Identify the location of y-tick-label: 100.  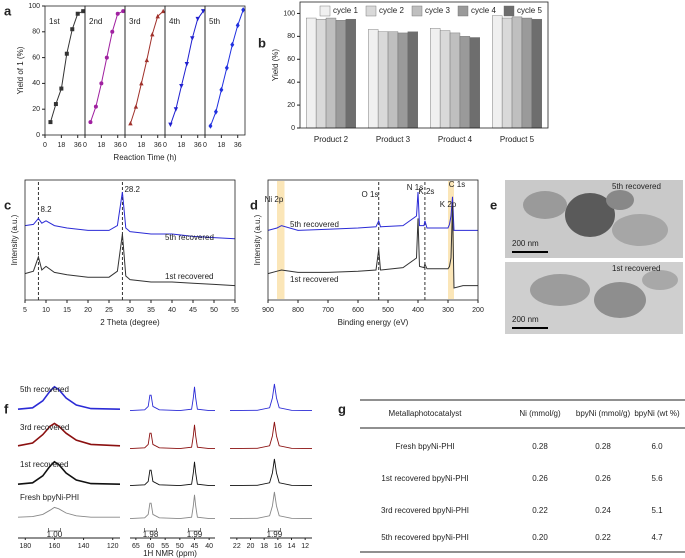
(289, 13).